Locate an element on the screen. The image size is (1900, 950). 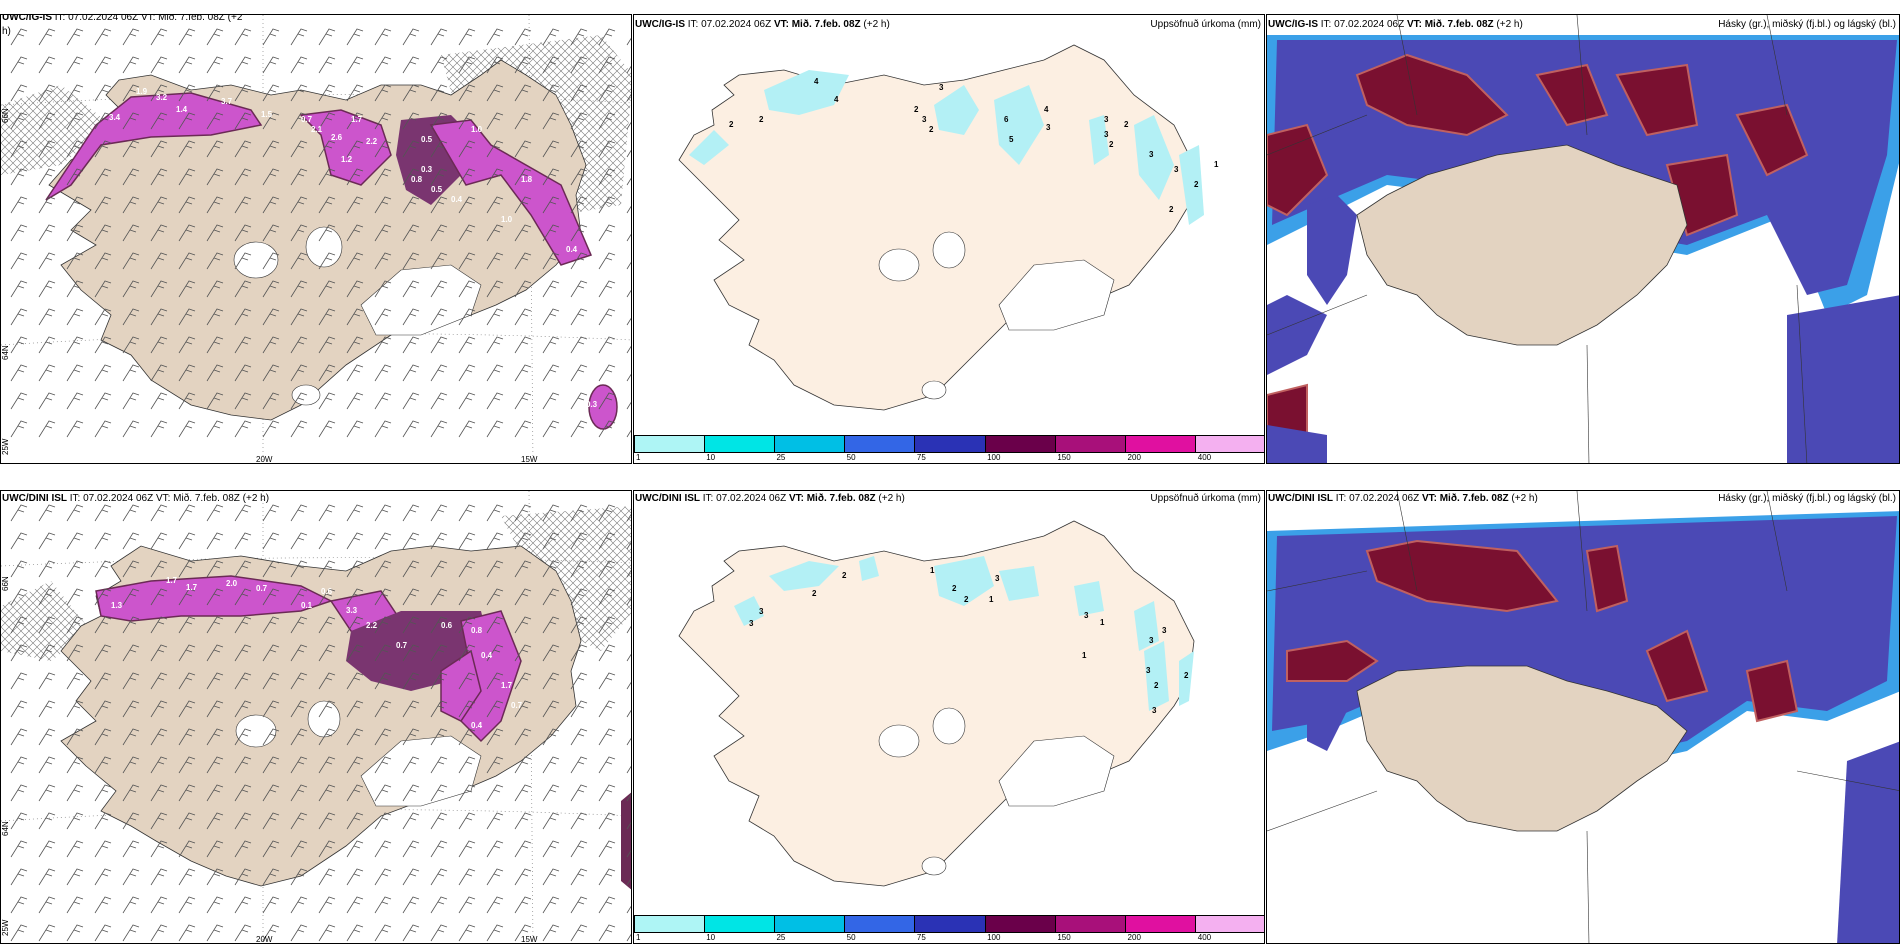
model-name: UWC/DINI ISL is located at coordinates (1300, 498).